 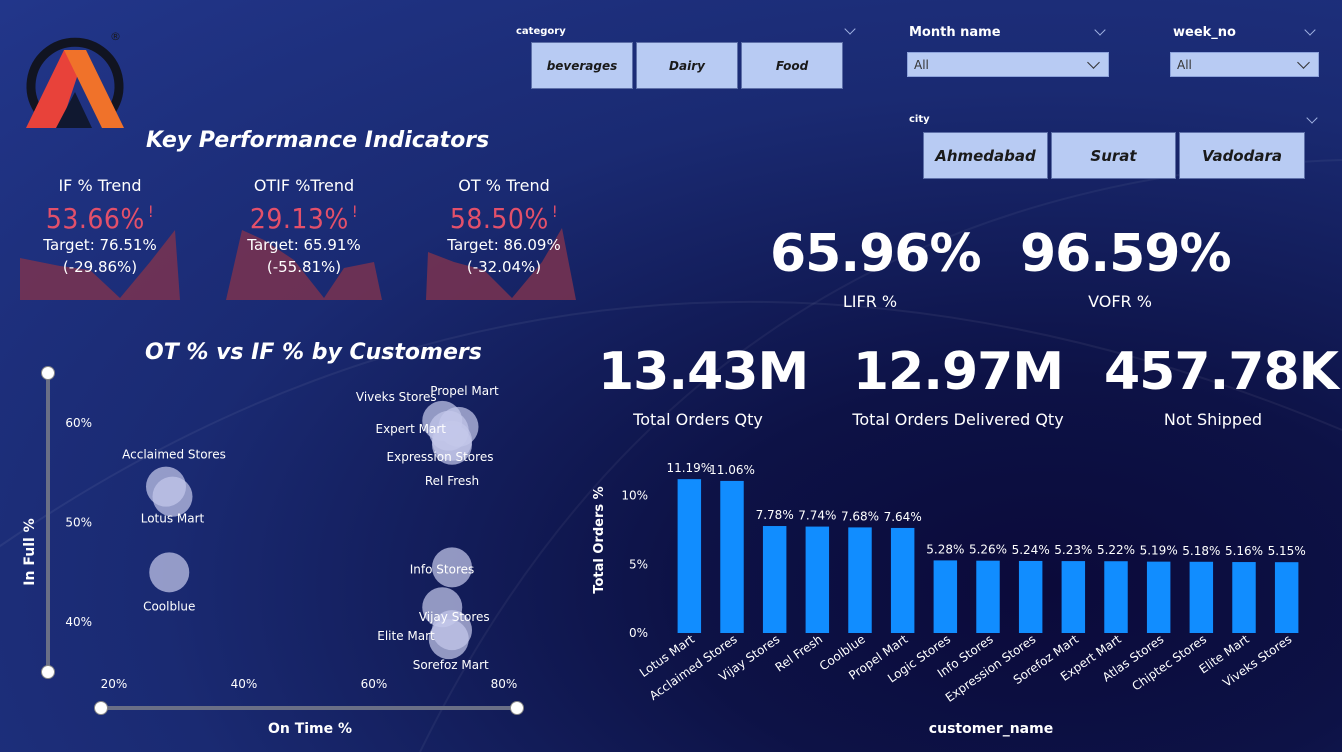 I want to click on ot-trend-delta: (-32.04%), so click(x=504, y=267).